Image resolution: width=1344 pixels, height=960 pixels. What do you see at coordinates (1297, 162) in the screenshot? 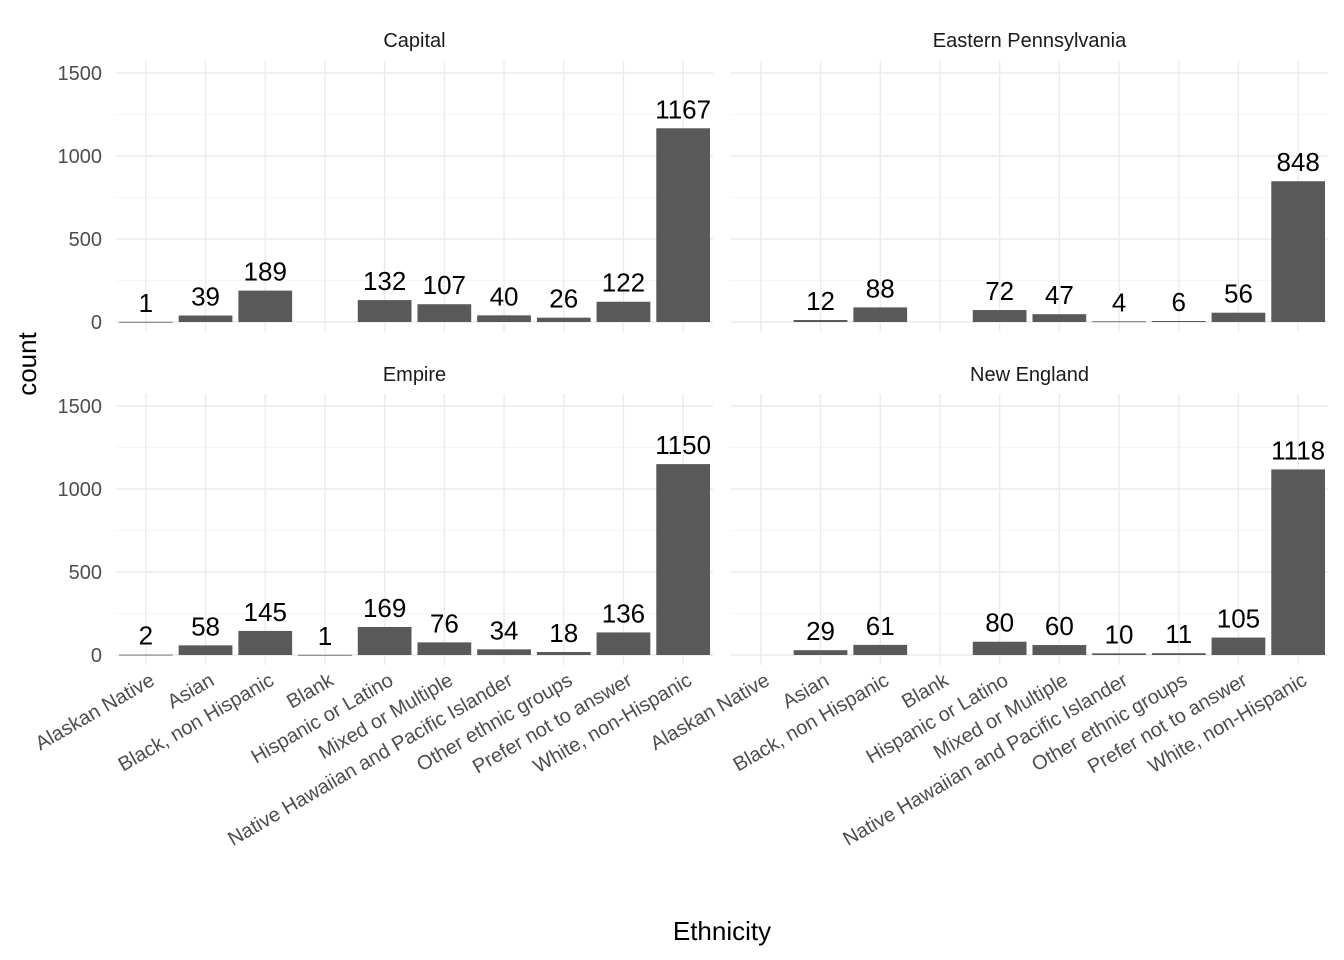
I see `bar-value-label: 848` at bounding box center [1297, 162].